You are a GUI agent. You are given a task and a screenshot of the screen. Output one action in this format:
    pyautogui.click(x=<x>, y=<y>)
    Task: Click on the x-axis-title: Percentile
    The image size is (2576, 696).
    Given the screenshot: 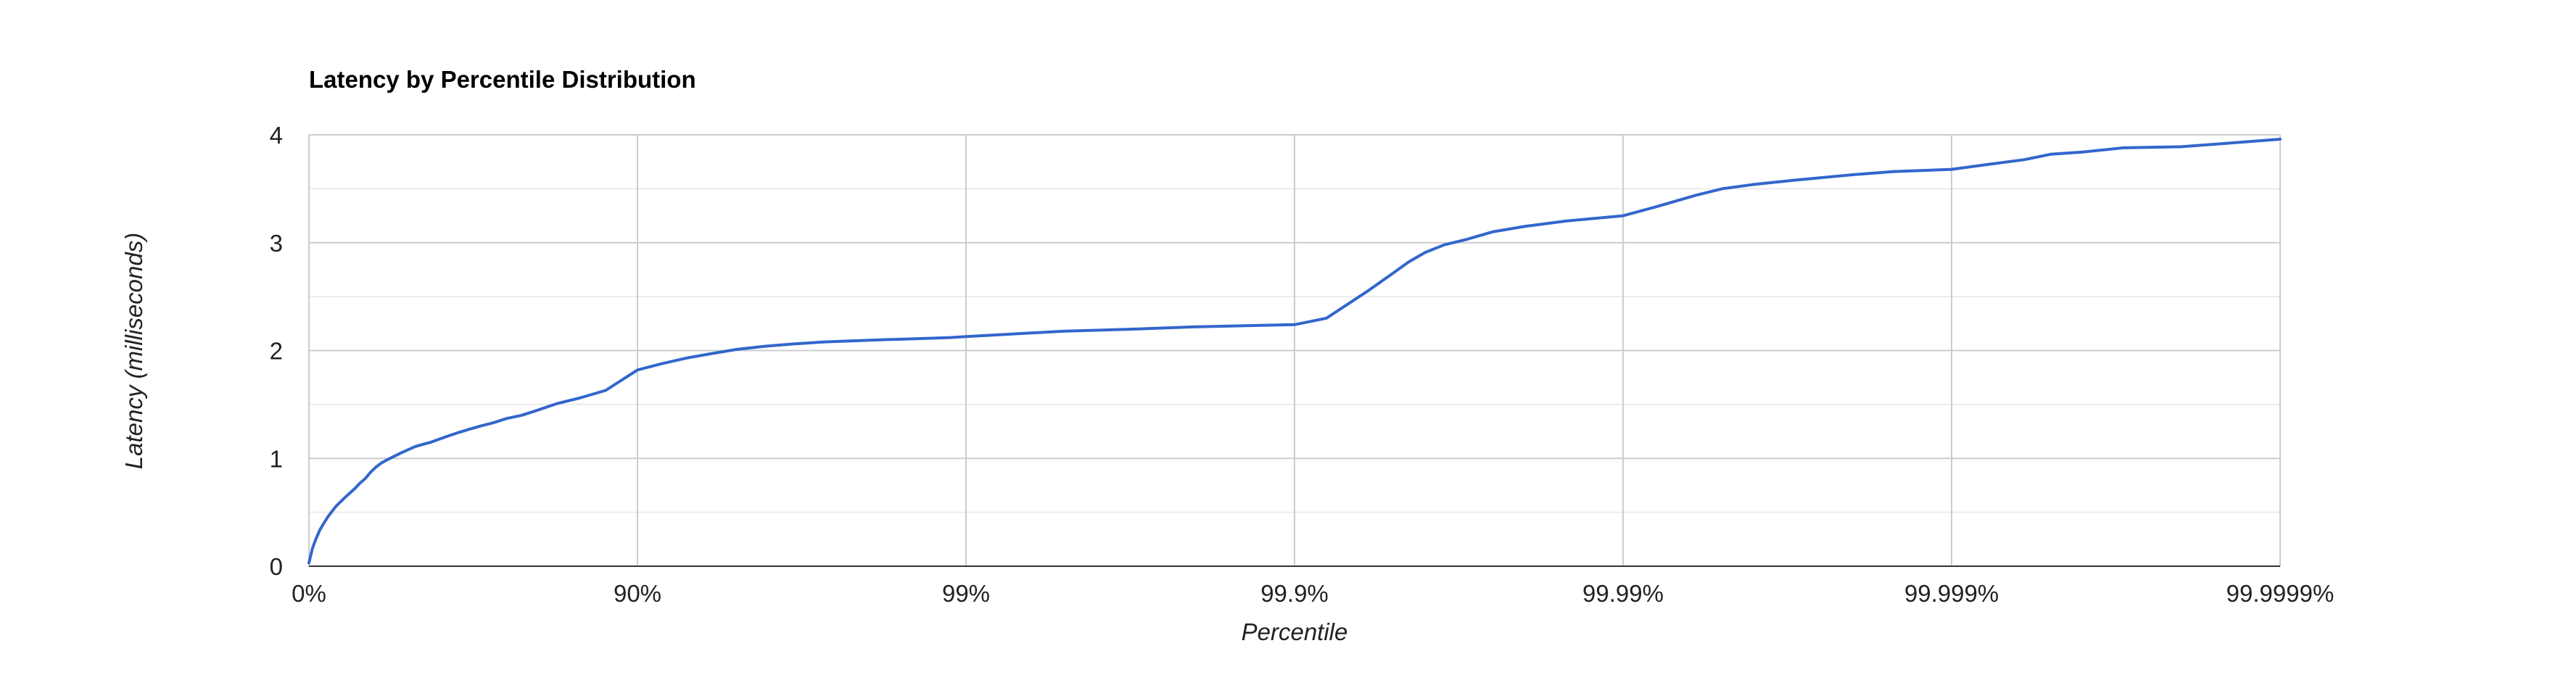 What is the action you would take?
    pyautogui.click(x=1295, y=631)
    